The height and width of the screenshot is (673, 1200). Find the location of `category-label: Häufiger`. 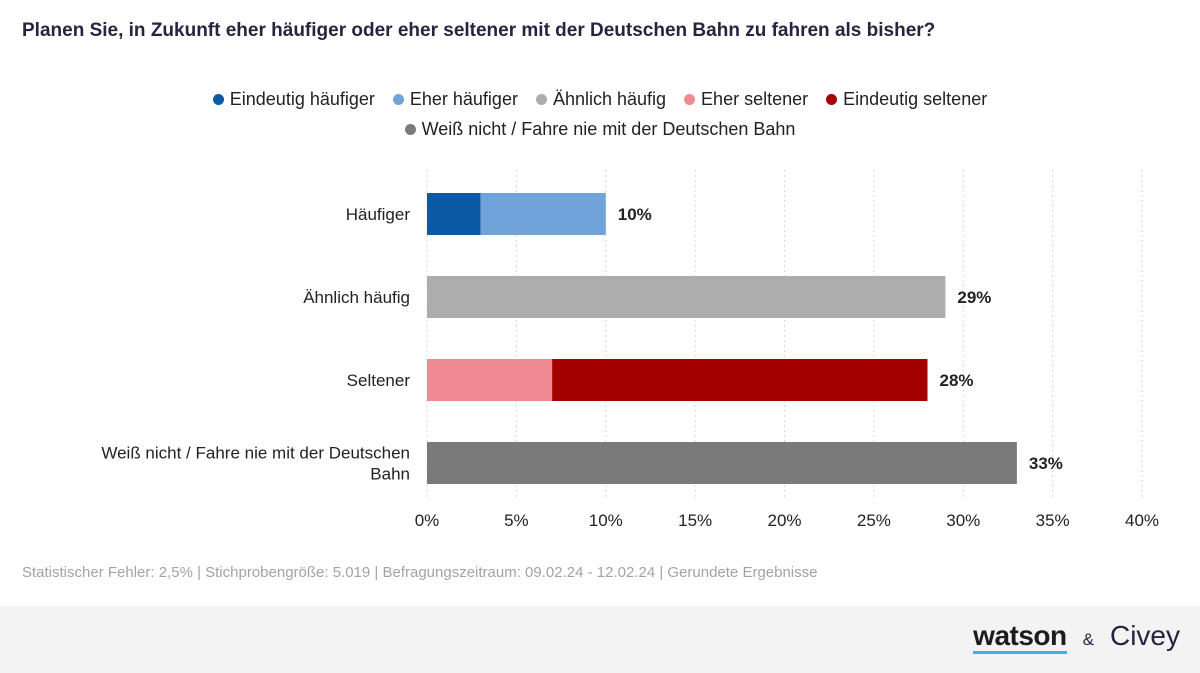

category-label: Häufiger is located at coordinates (378, 214).